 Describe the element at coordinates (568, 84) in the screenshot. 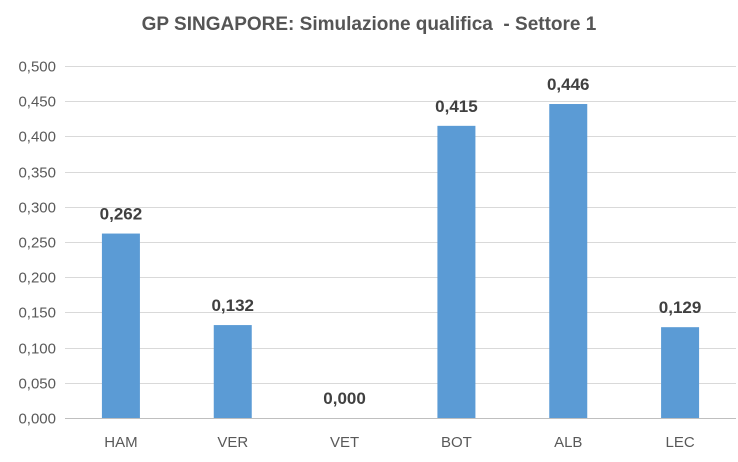

I see `data-label: 0,446` at that location.